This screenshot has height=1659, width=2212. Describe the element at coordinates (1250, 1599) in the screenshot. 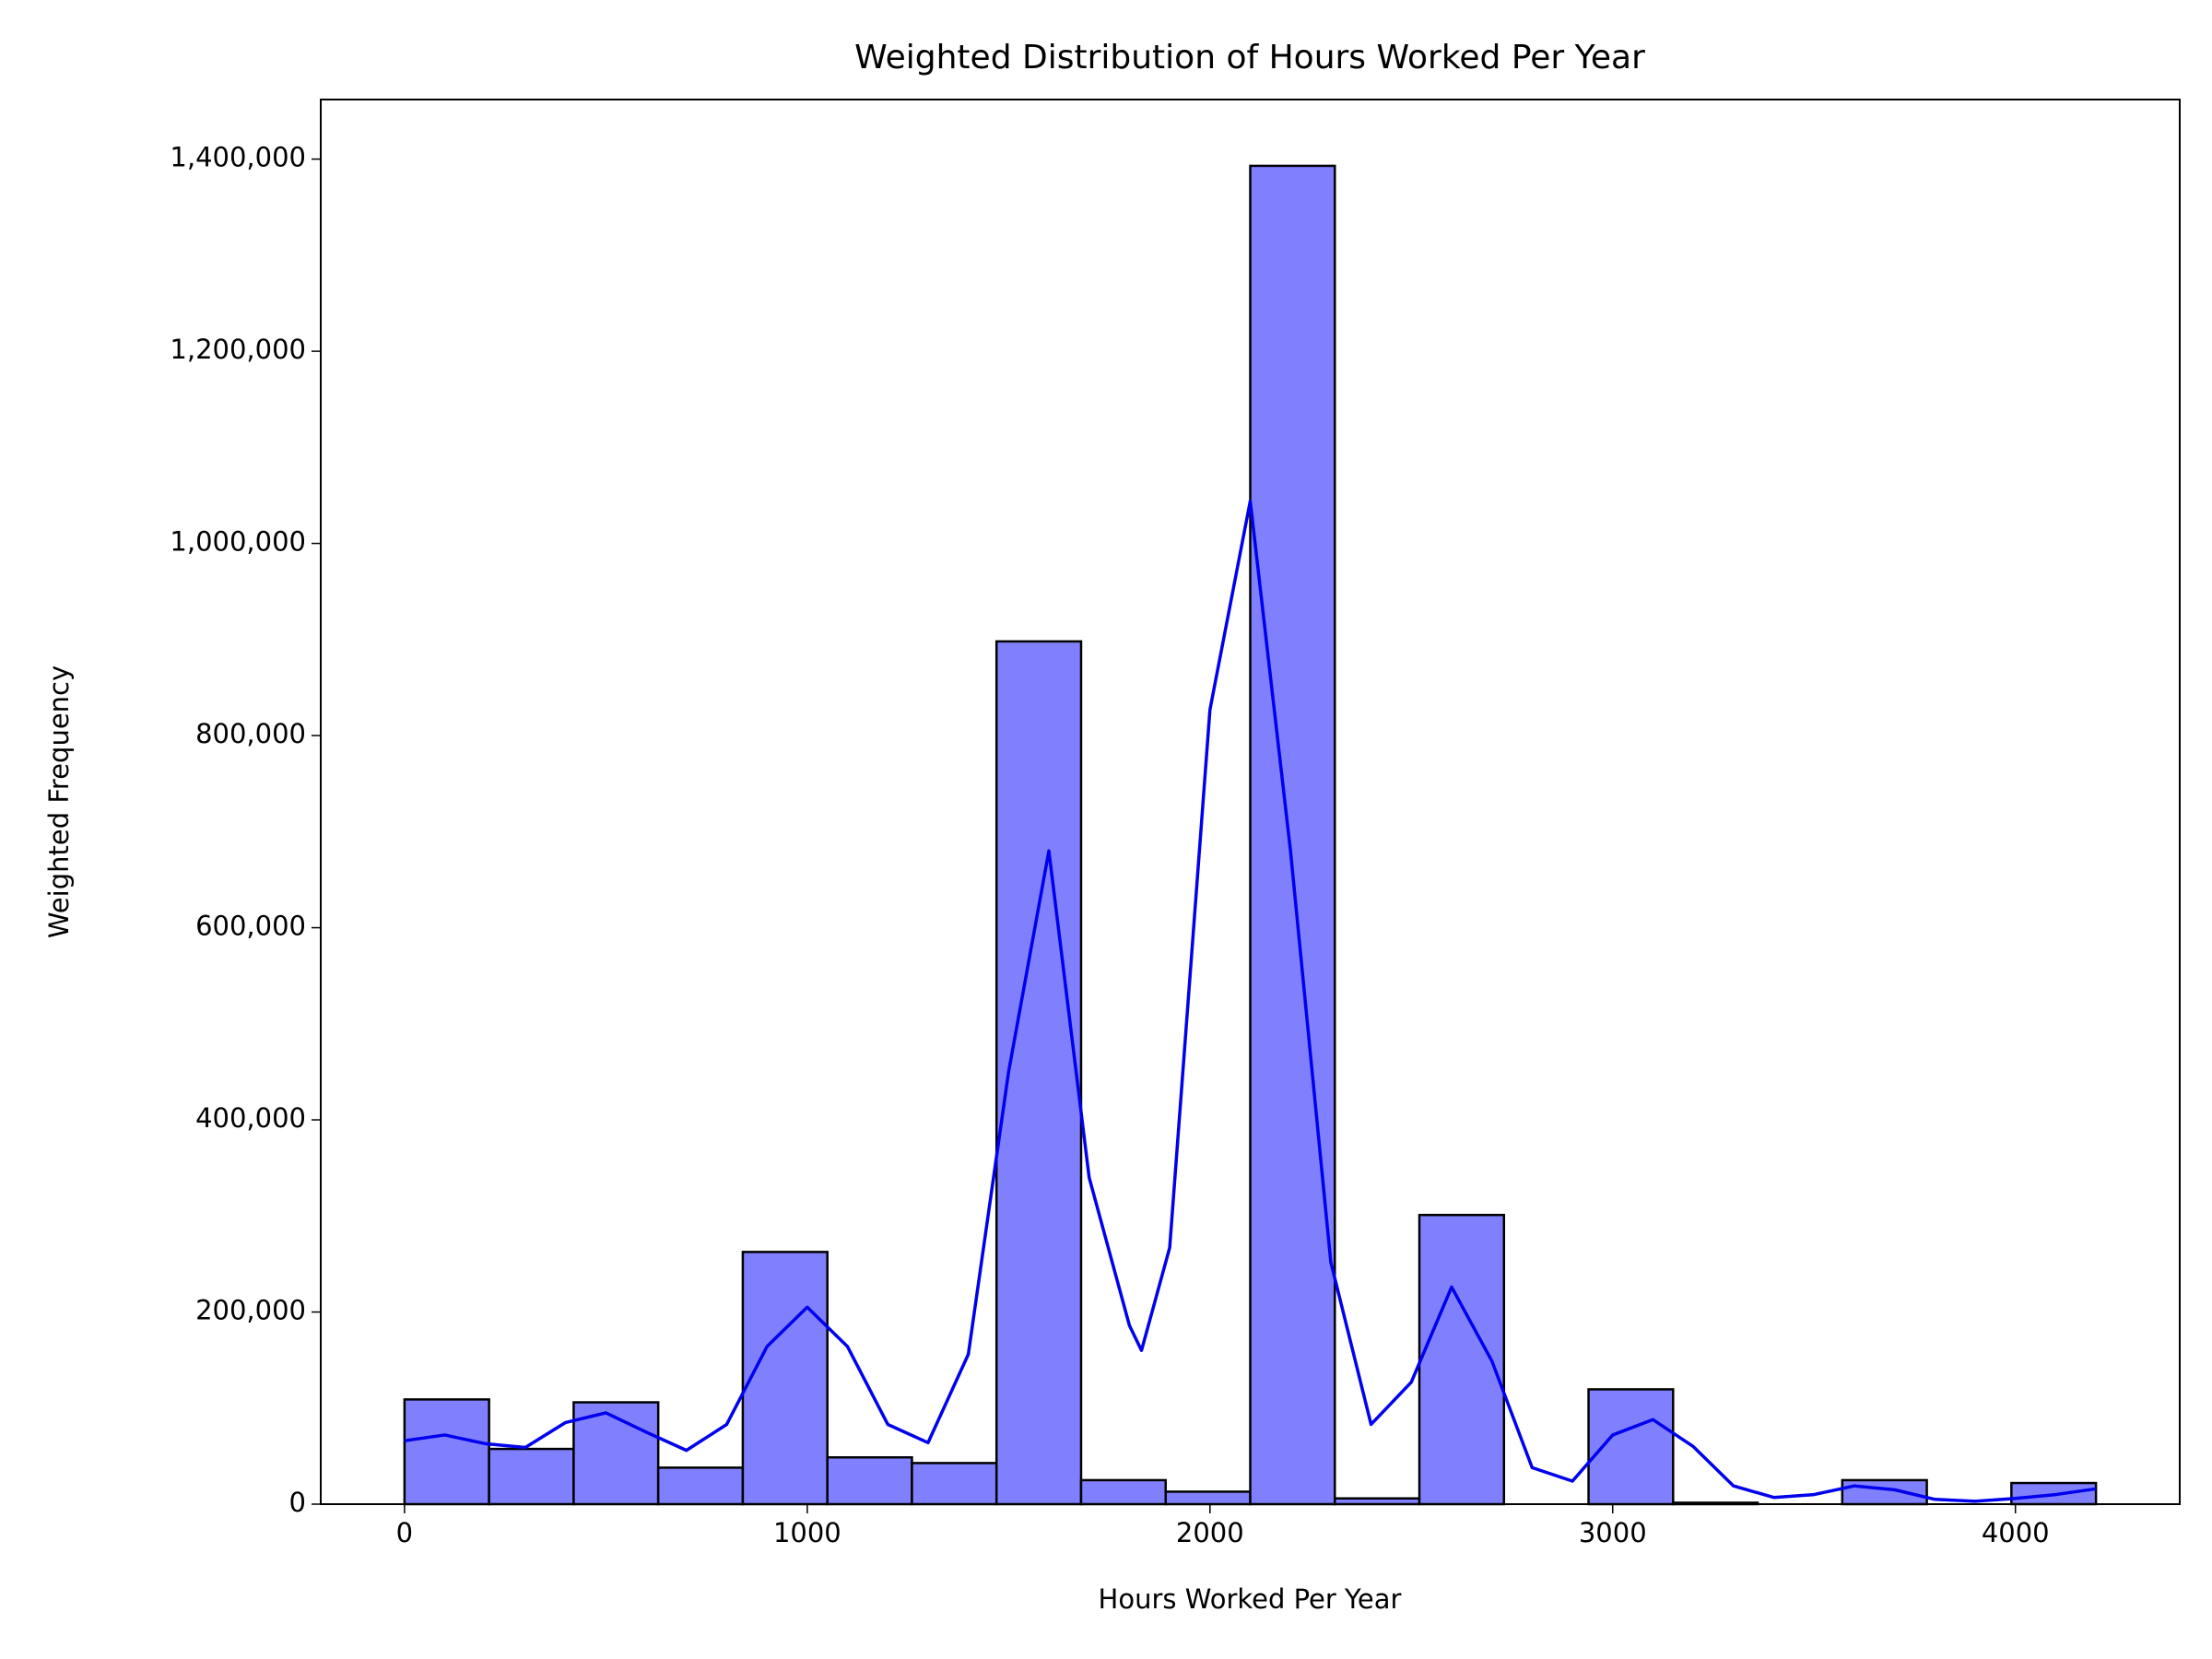

I see `x-axis-label: Hours Worked Per Year` at that location.